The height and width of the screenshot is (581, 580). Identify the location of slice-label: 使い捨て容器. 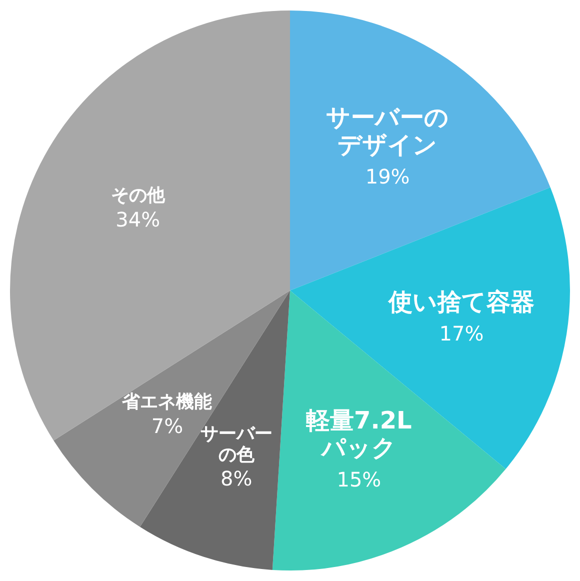
(460, 302).